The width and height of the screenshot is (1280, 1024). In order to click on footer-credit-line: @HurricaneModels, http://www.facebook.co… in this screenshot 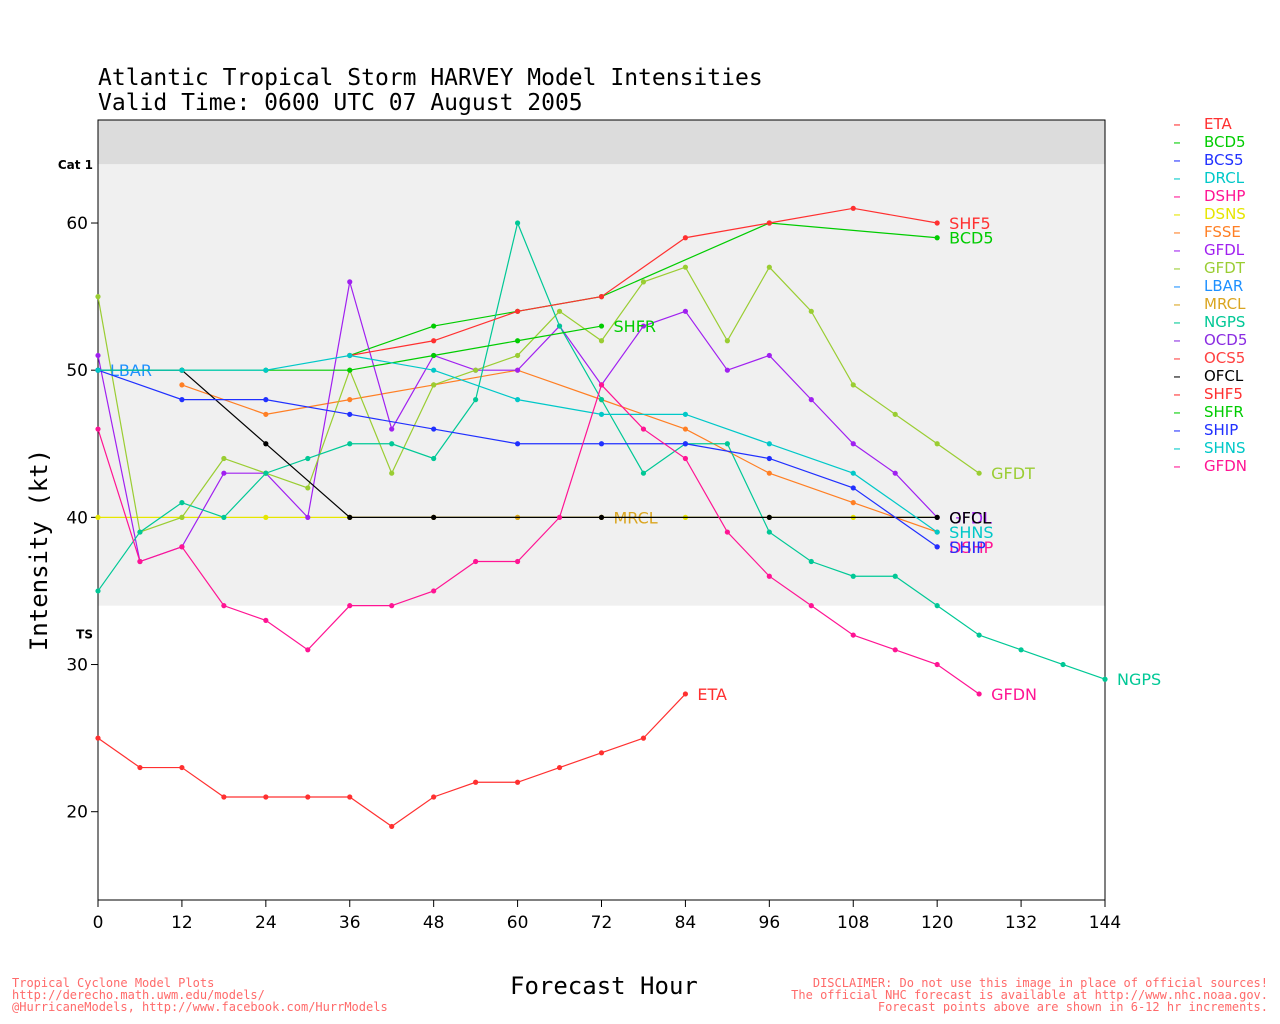, I will do `click(200, 1007)`.